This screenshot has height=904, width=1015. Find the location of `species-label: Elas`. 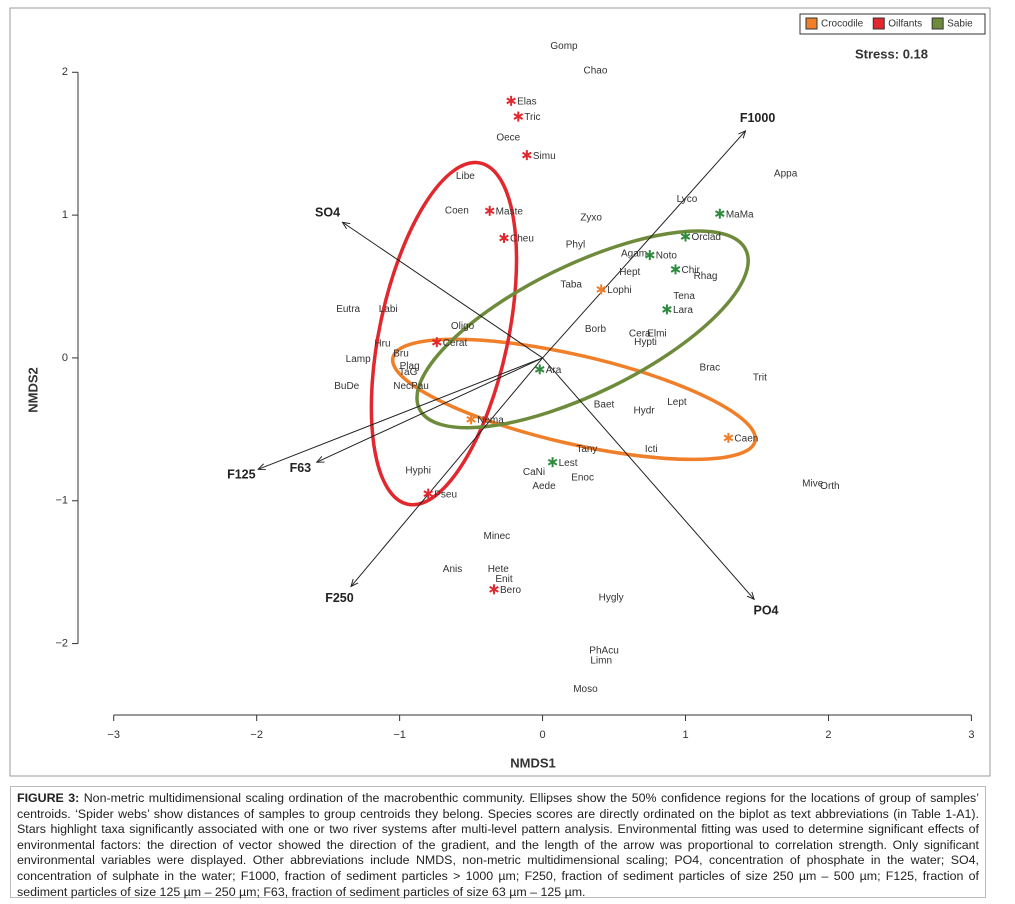

species-label: Elas is located at coordinates (526, 101).